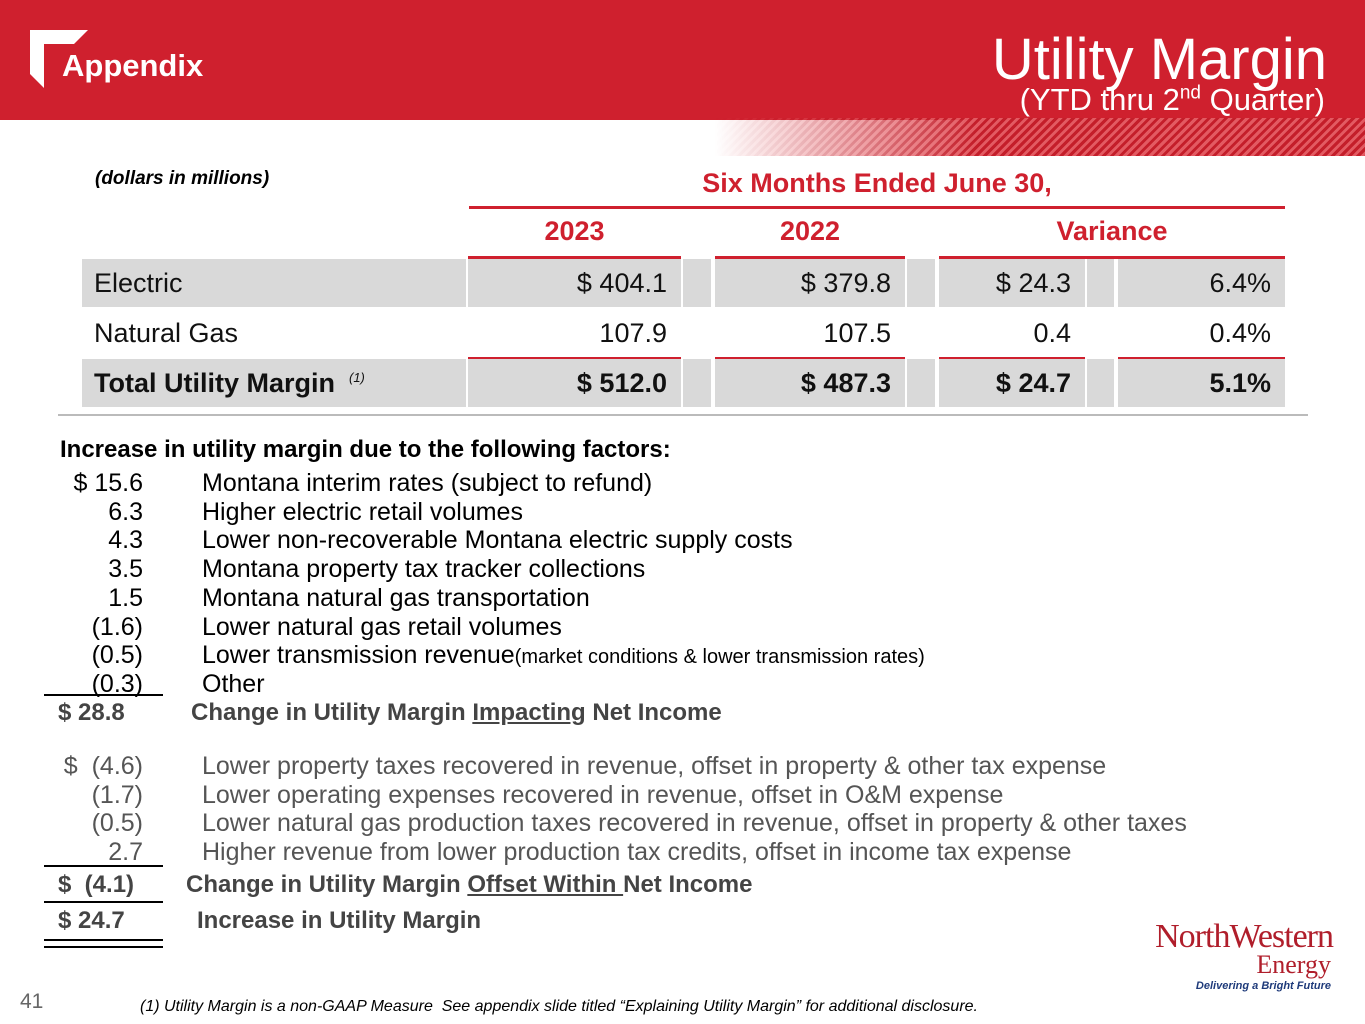 The height and width of the screenshot is (1024, 1365). I want to click on table-cell: 6.4%, so click(1201, 283).